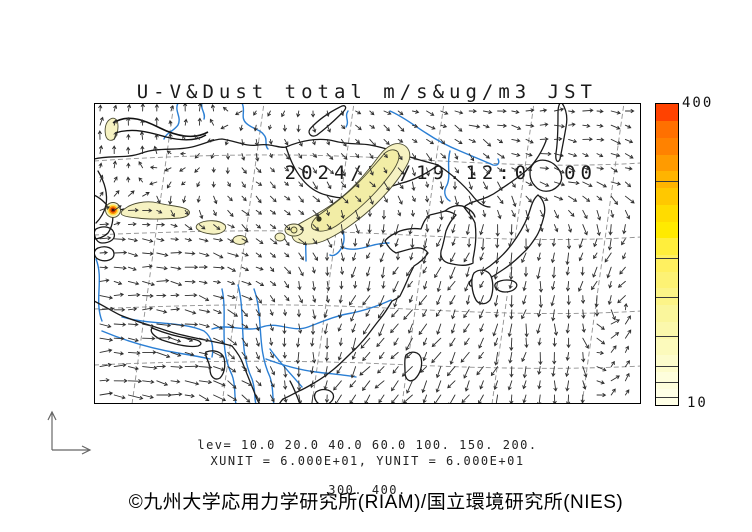  I want to click on dust-hook-contour, so click(160, 127).